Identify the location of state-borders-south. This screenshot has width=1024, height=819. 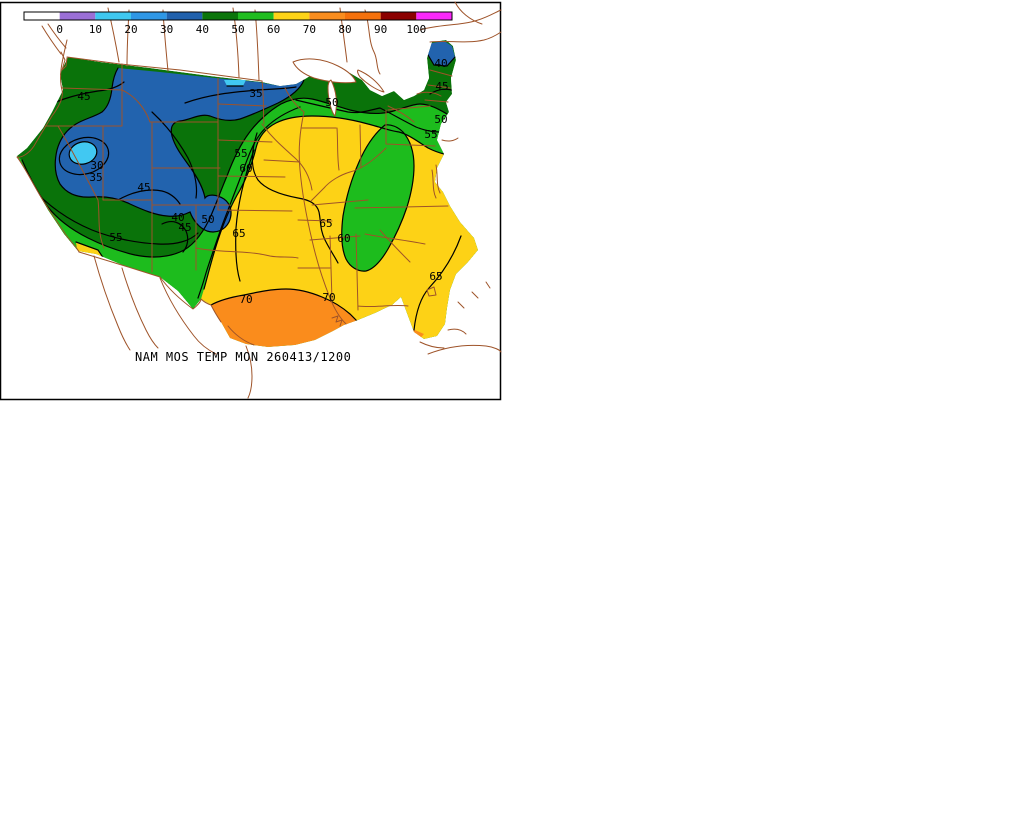
(379, 255).